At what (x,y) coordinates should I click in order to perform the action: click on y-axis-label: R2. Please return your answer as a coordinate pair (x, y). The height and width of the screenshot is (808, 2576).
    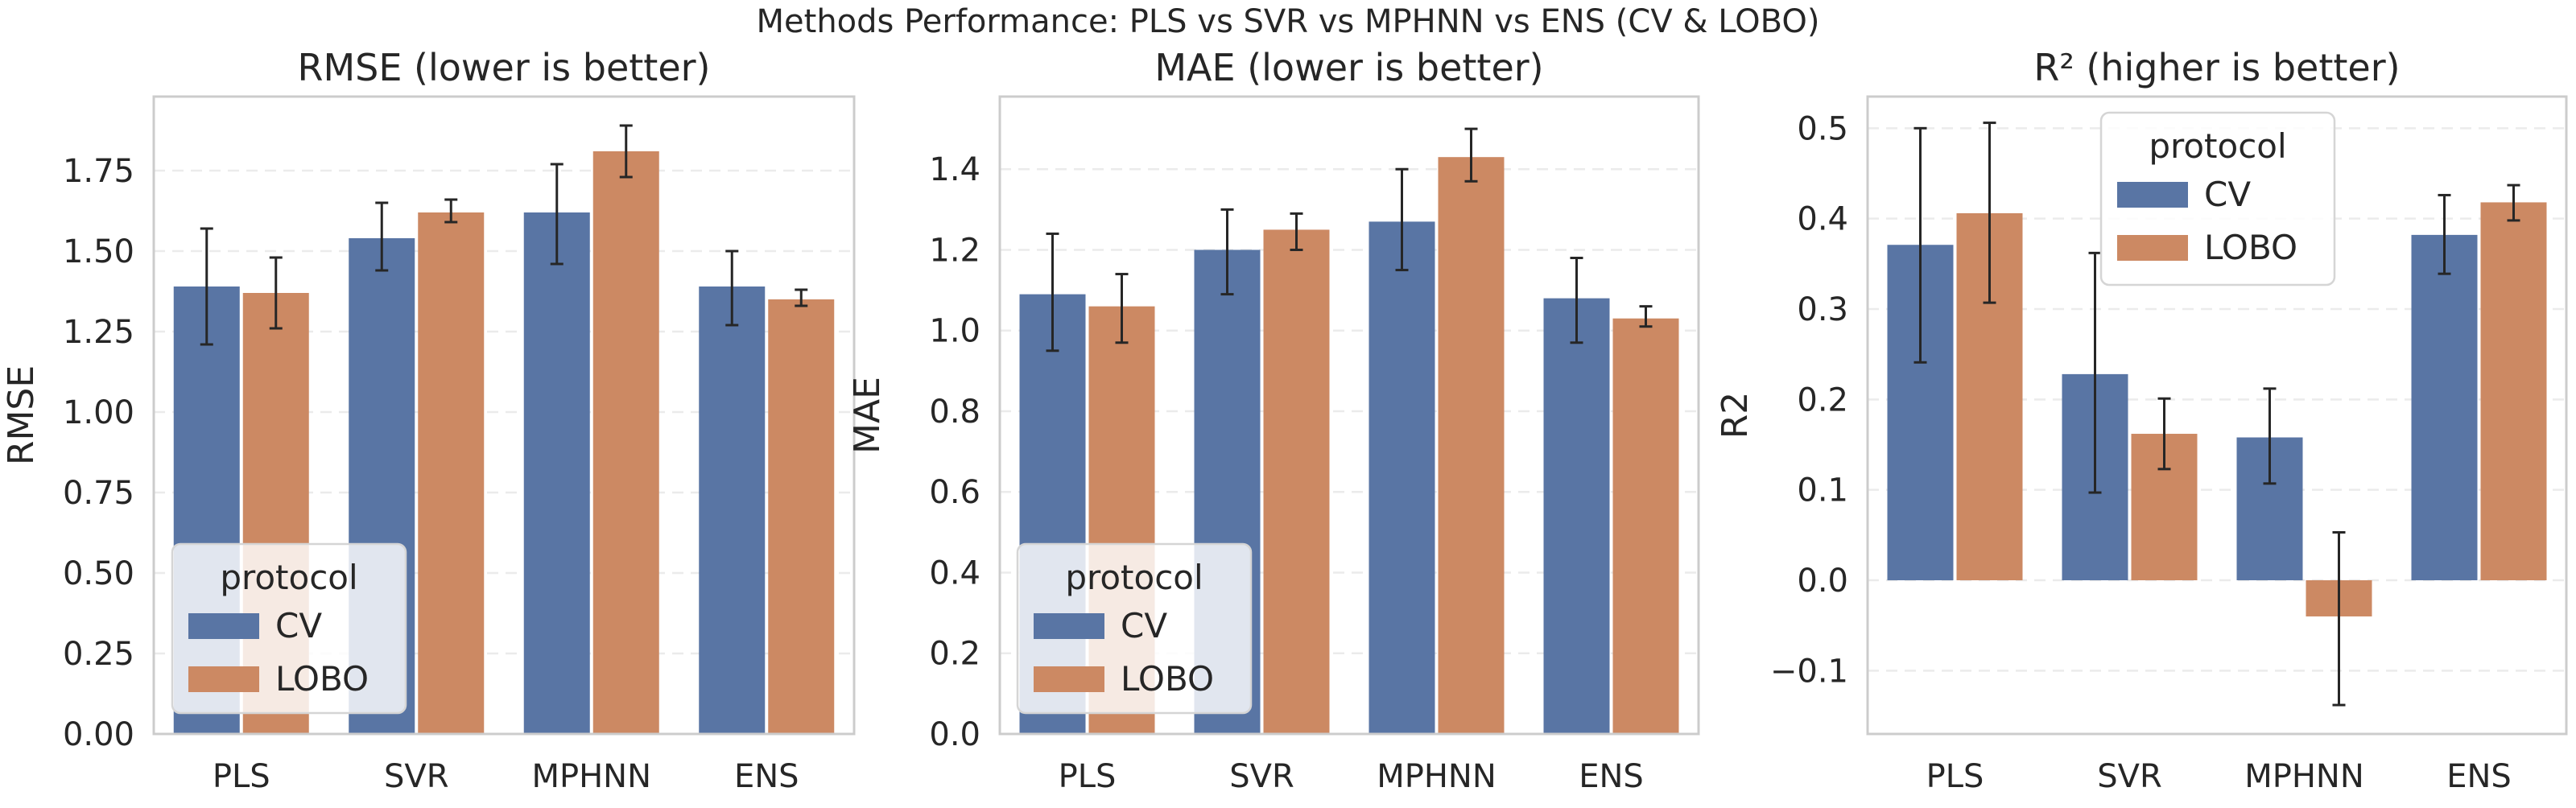
    Looking at the image, I should click on (1735, 415).